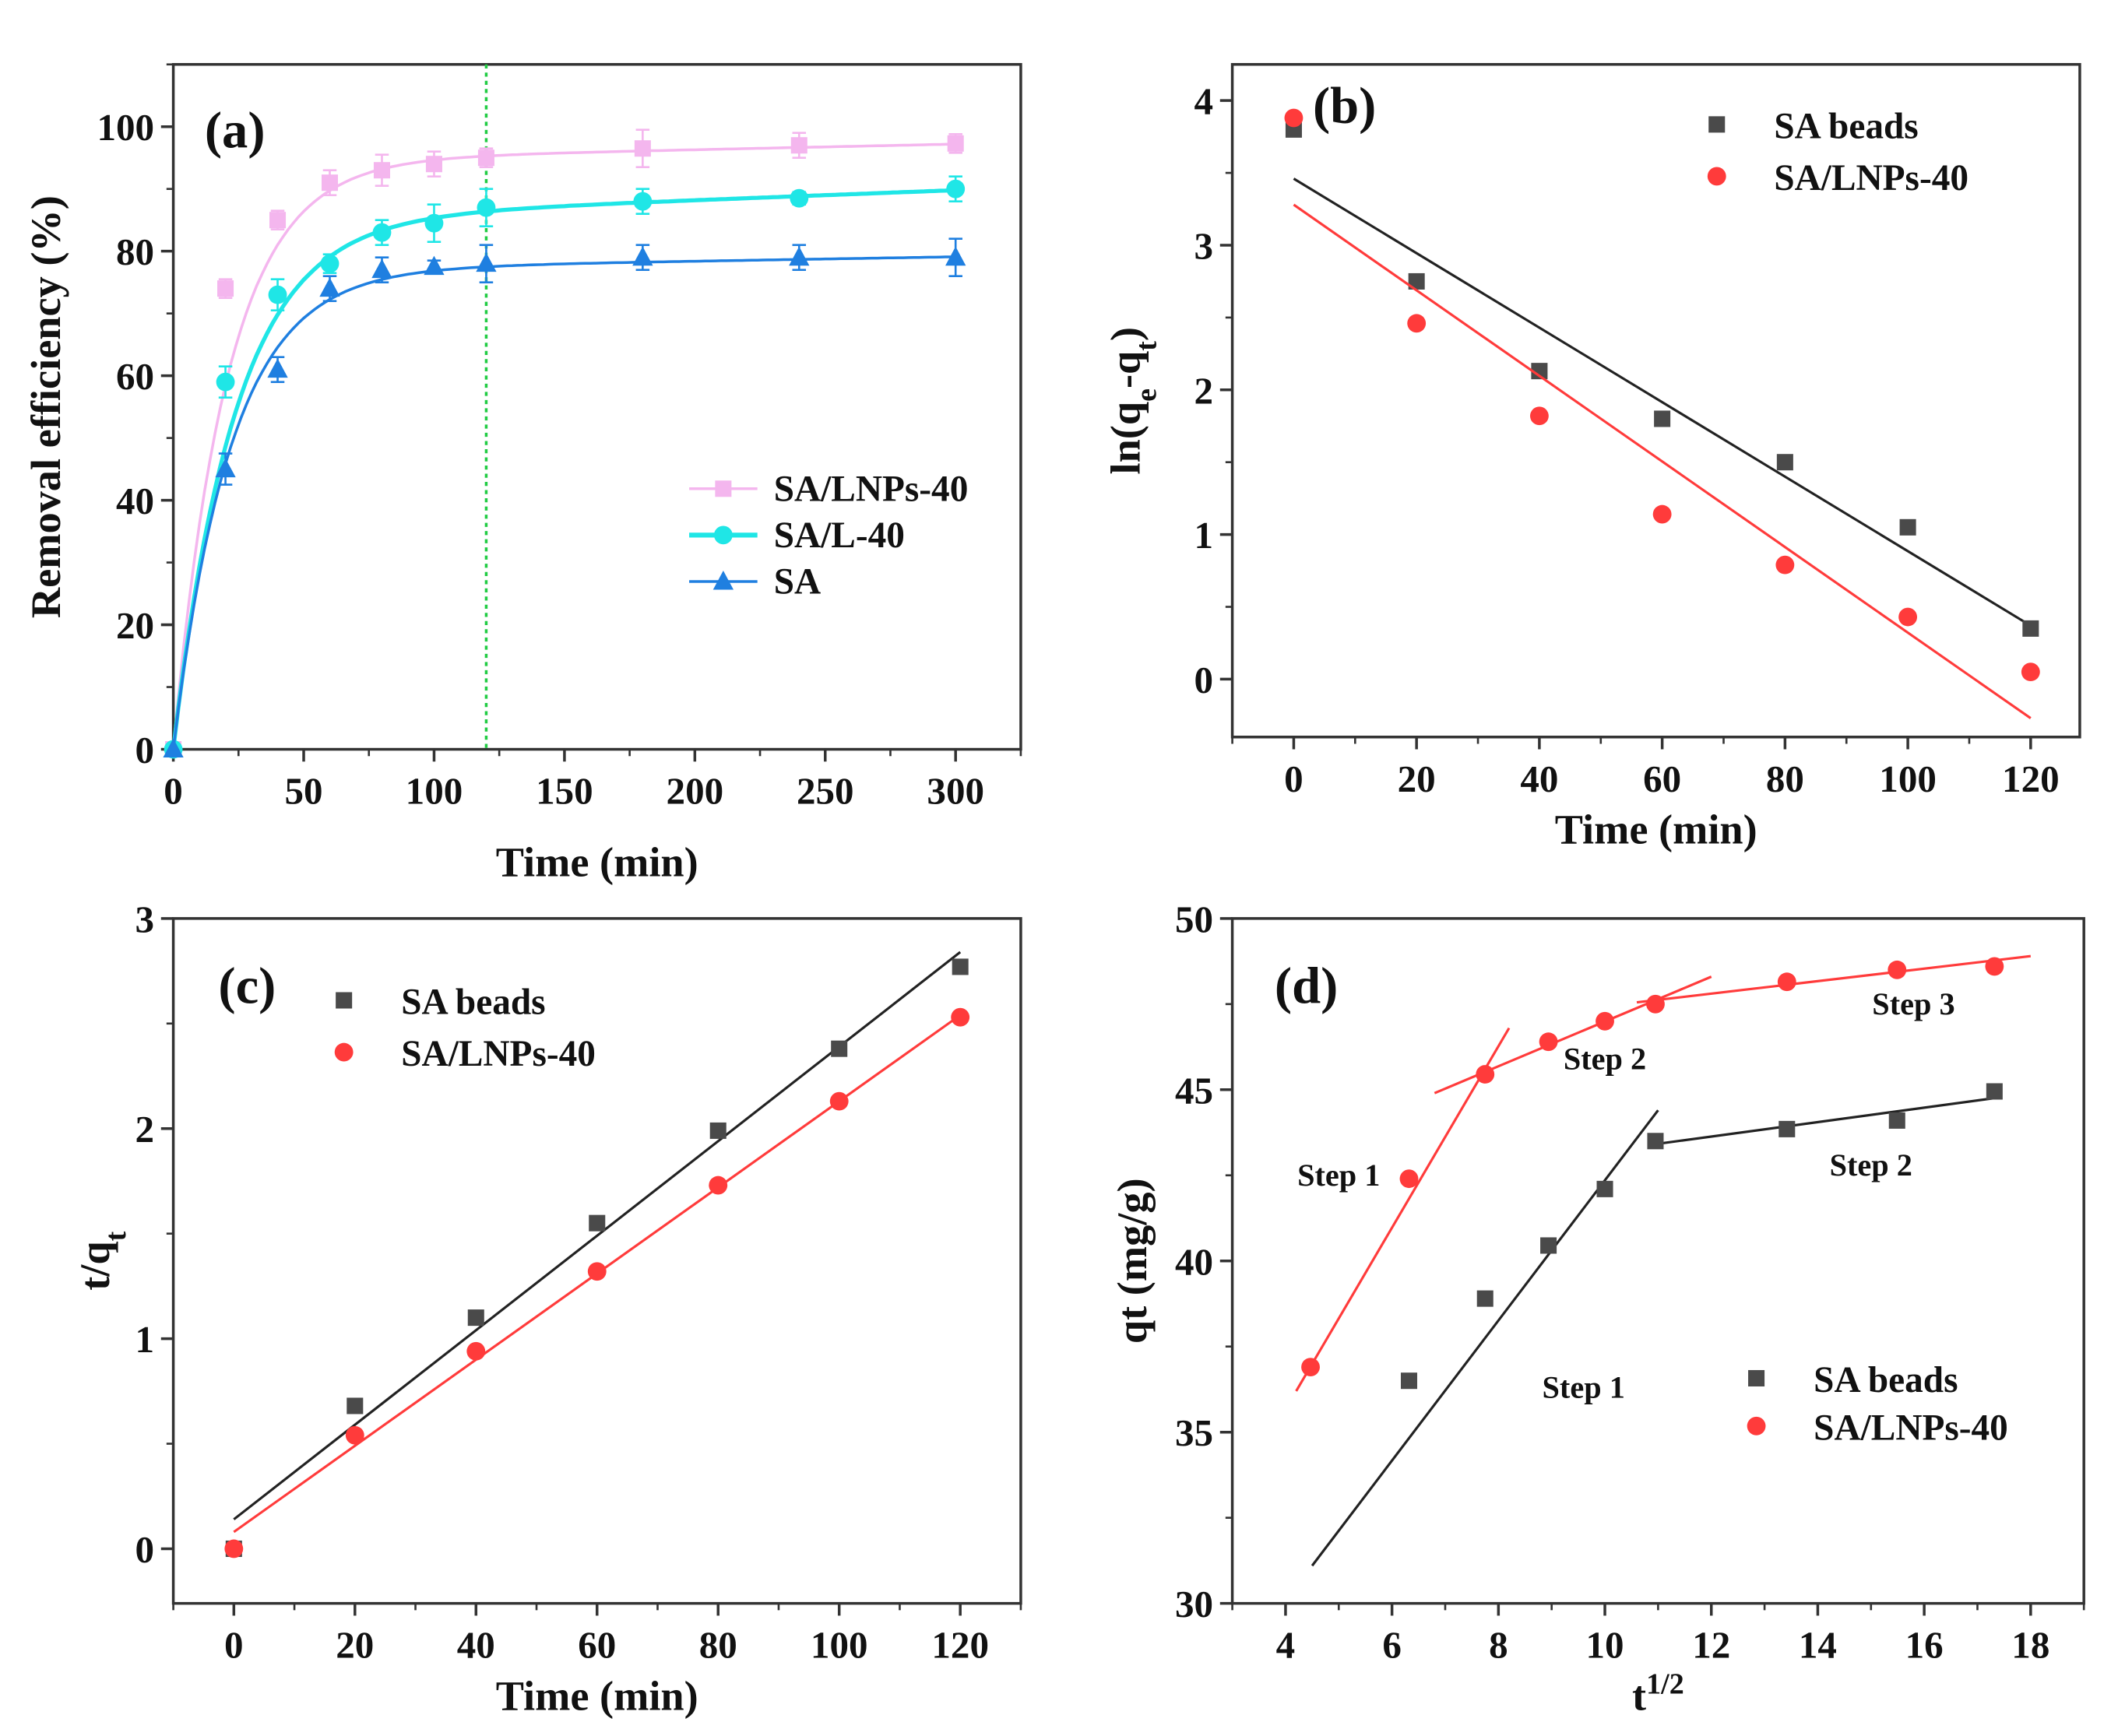 Image resolution: width=2118 pixels, height=1736 pixels. I want to click on panel-label: (b), so click(1345, 106).